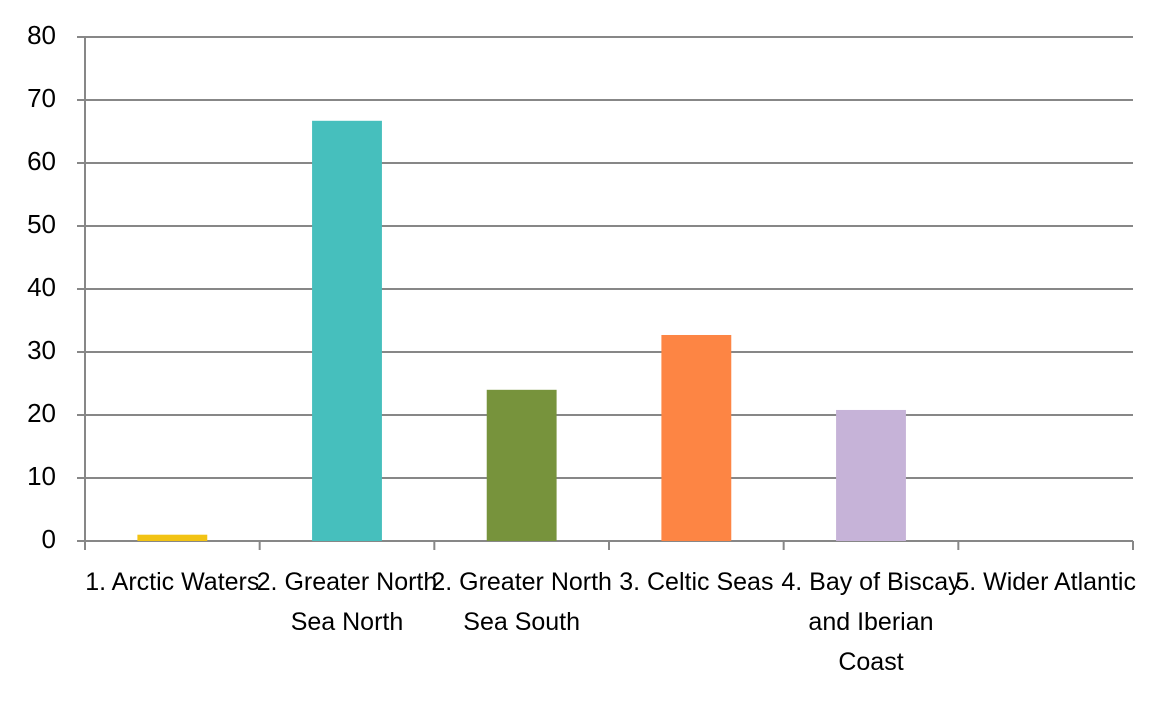 The width and height of the screenshot is (1170, 702). I want to click on y-tick-label: 40, so click(41, 287).